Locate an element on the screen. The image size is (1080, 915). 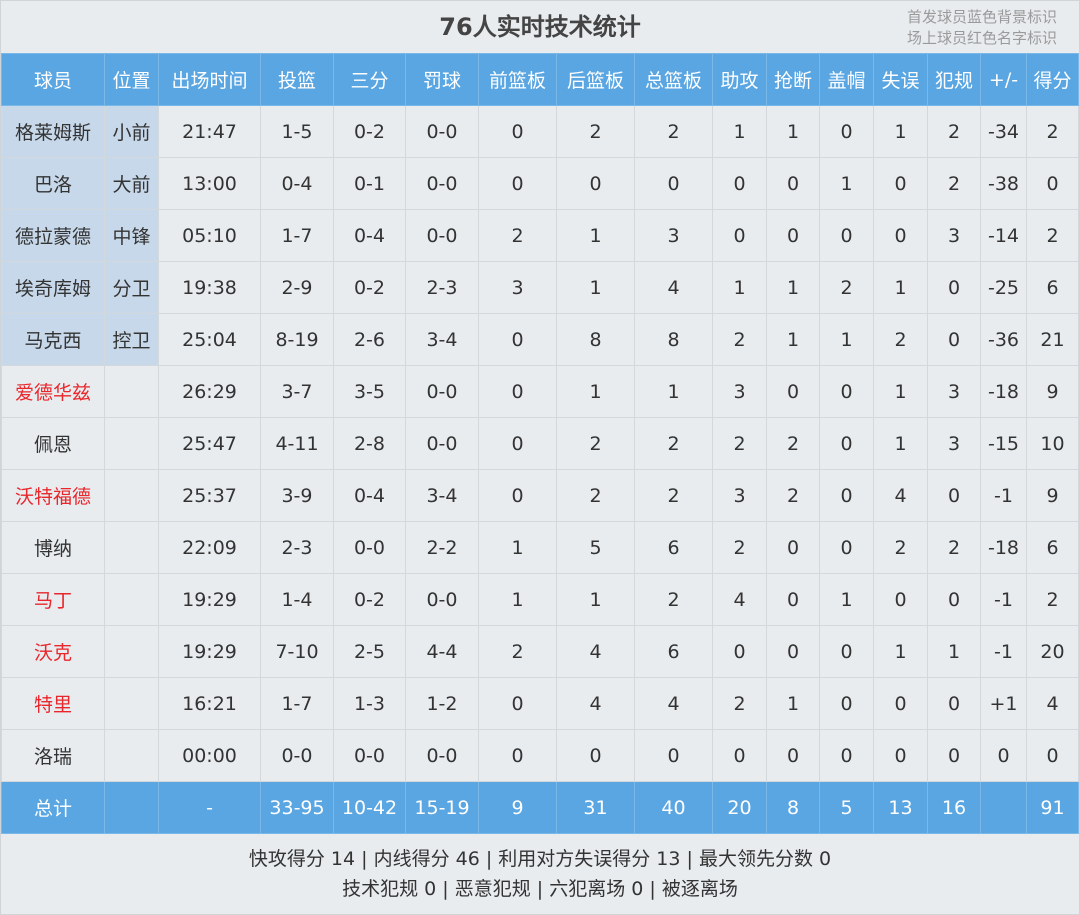
cell-three: 0-4 is located at coordinates (369, 235).